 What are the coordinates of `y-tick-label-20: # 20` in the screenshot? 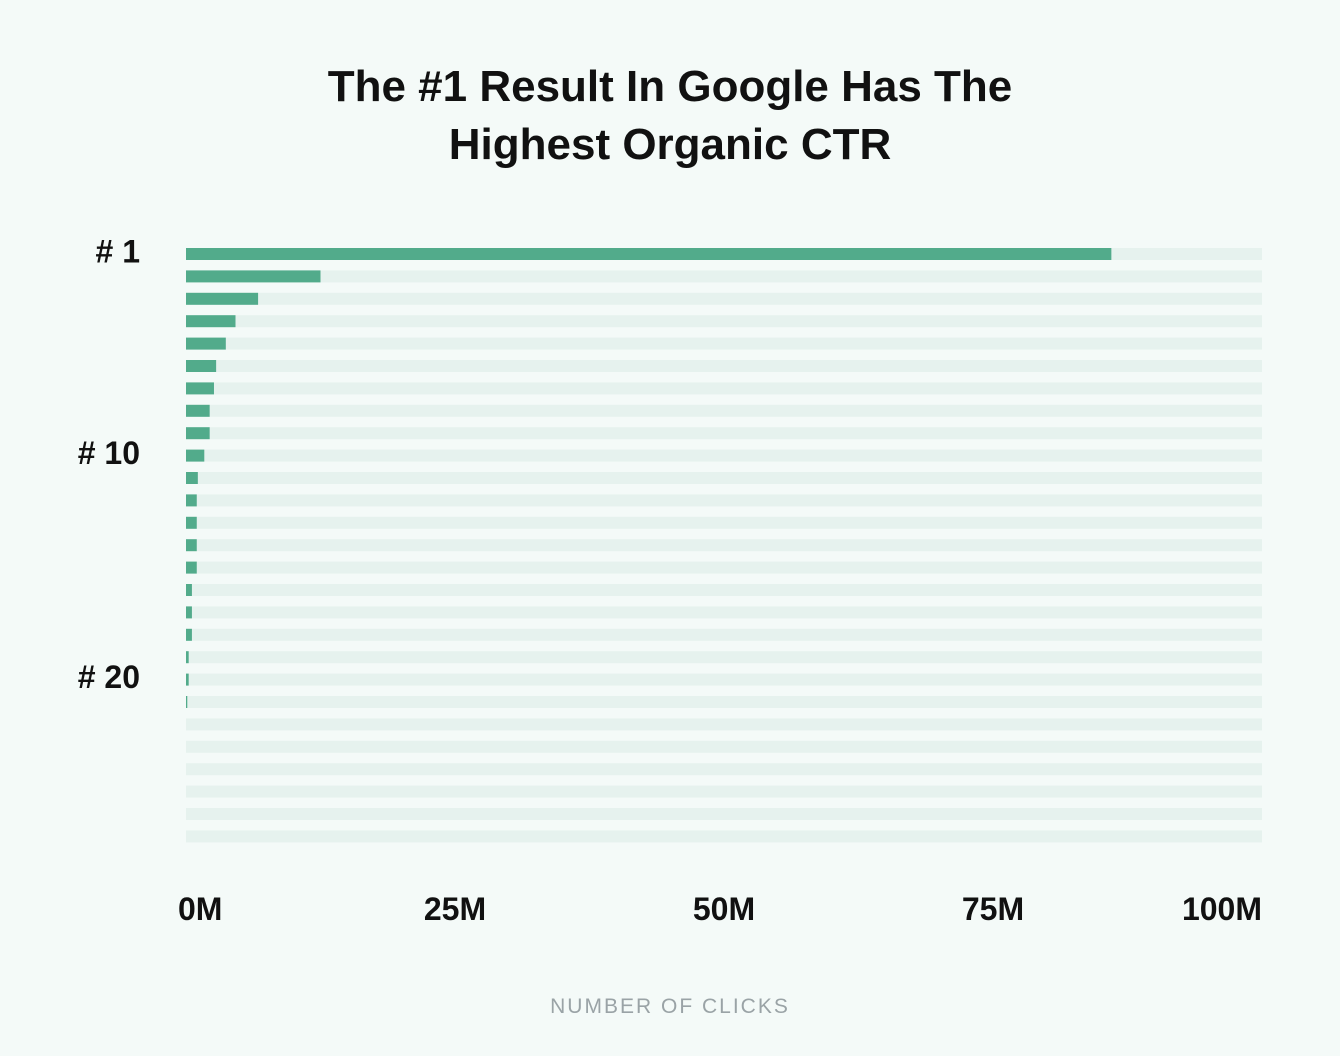 It's located at (109, 677).